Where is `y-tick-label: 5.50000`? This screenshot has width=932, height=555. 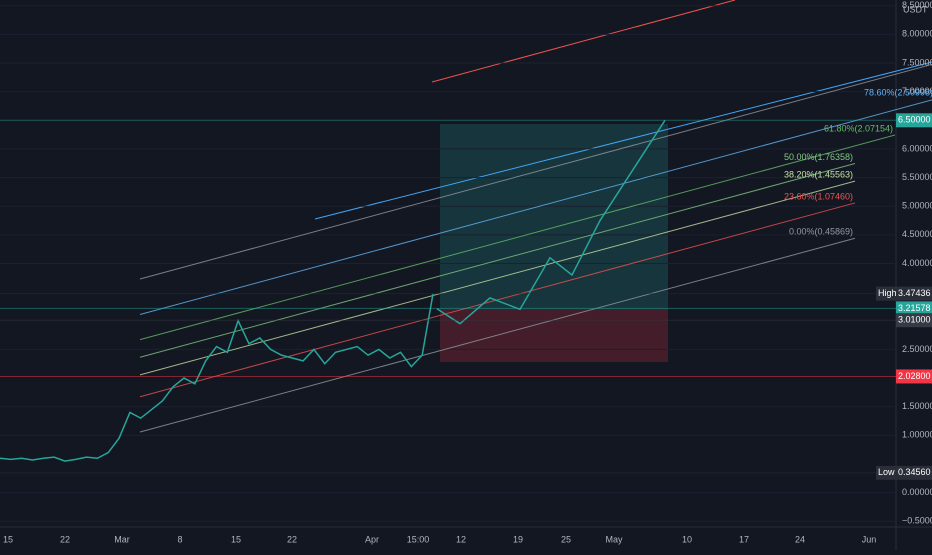
y-tick-label: 5.50000 is located at coordinates (917, 177).